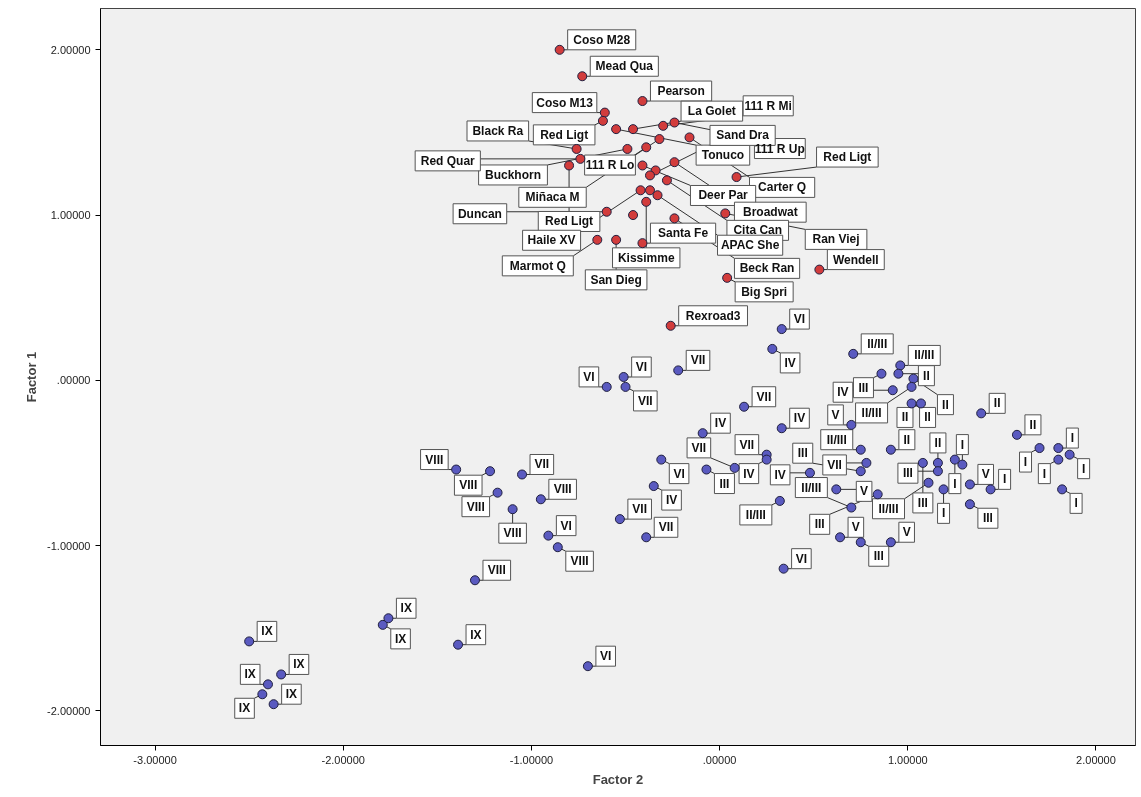 Image resolution: width=1141 pixels, height=797 pixels. Describe the element at coordinates (498, 130) in the screenshot. I see `annotation: Black Ra` at that location.